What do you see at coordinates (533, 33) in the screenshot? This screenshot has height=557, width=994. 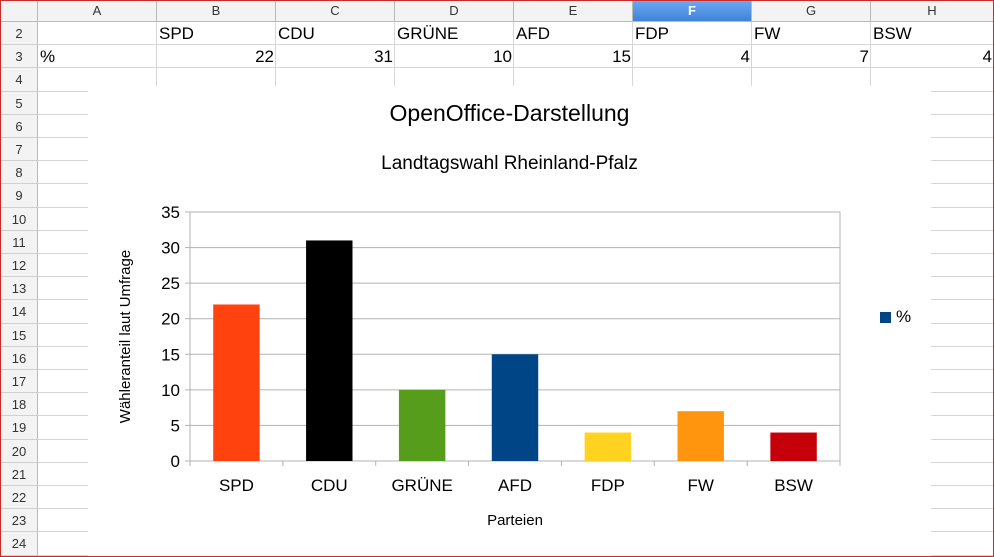 I see `cell-e2: AFD` at bounding box center [533, 33].